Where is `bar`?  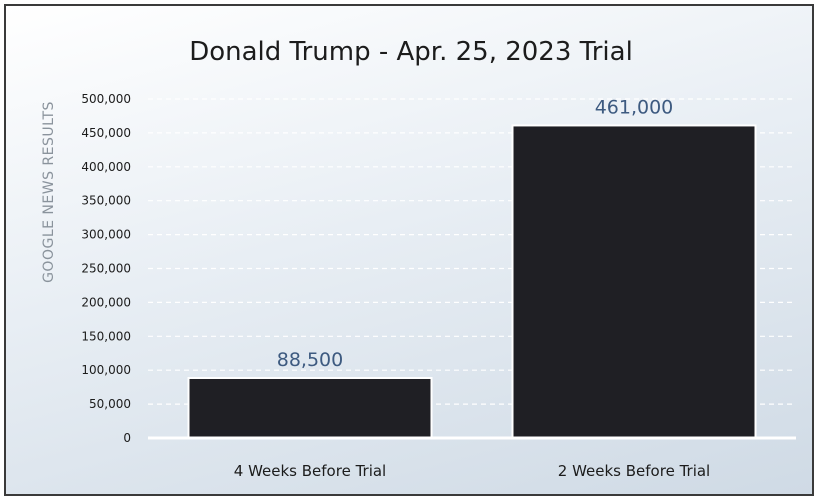
bar is located at coordinates (310, 408).